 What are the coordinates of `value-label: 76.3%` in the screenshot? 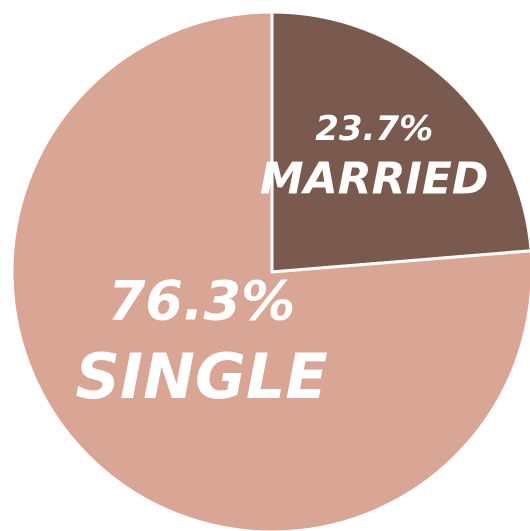 It's located at (201, 301).